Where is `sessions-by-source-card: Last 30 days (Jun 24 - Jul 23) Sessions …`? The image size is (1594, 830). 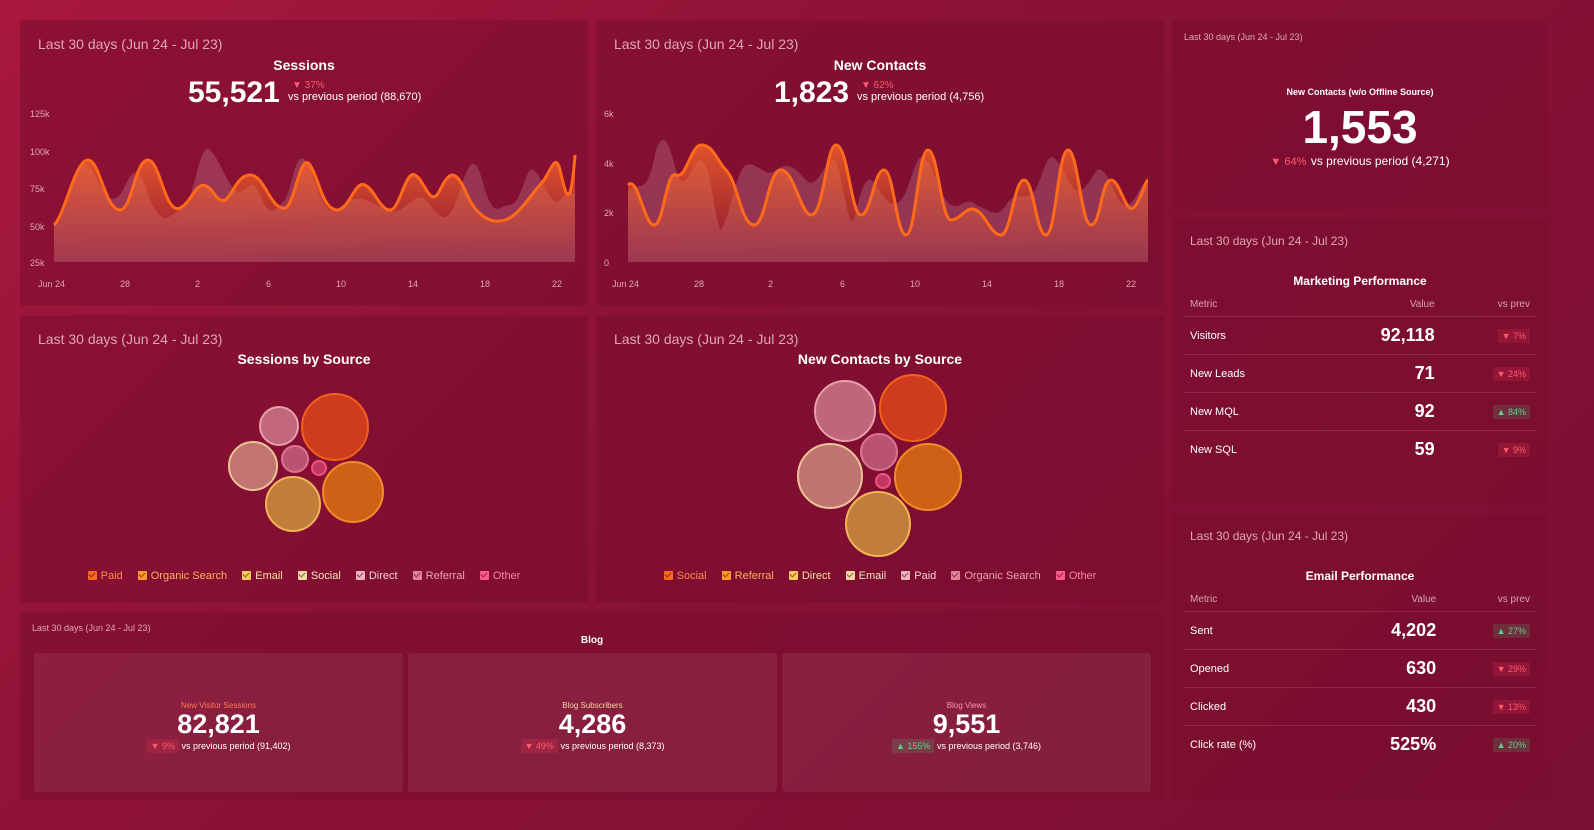 sessions-by-source-card: Last 30 days (Jun 24 - Jul 23) Sessions … is located at coordinates (304, 459).